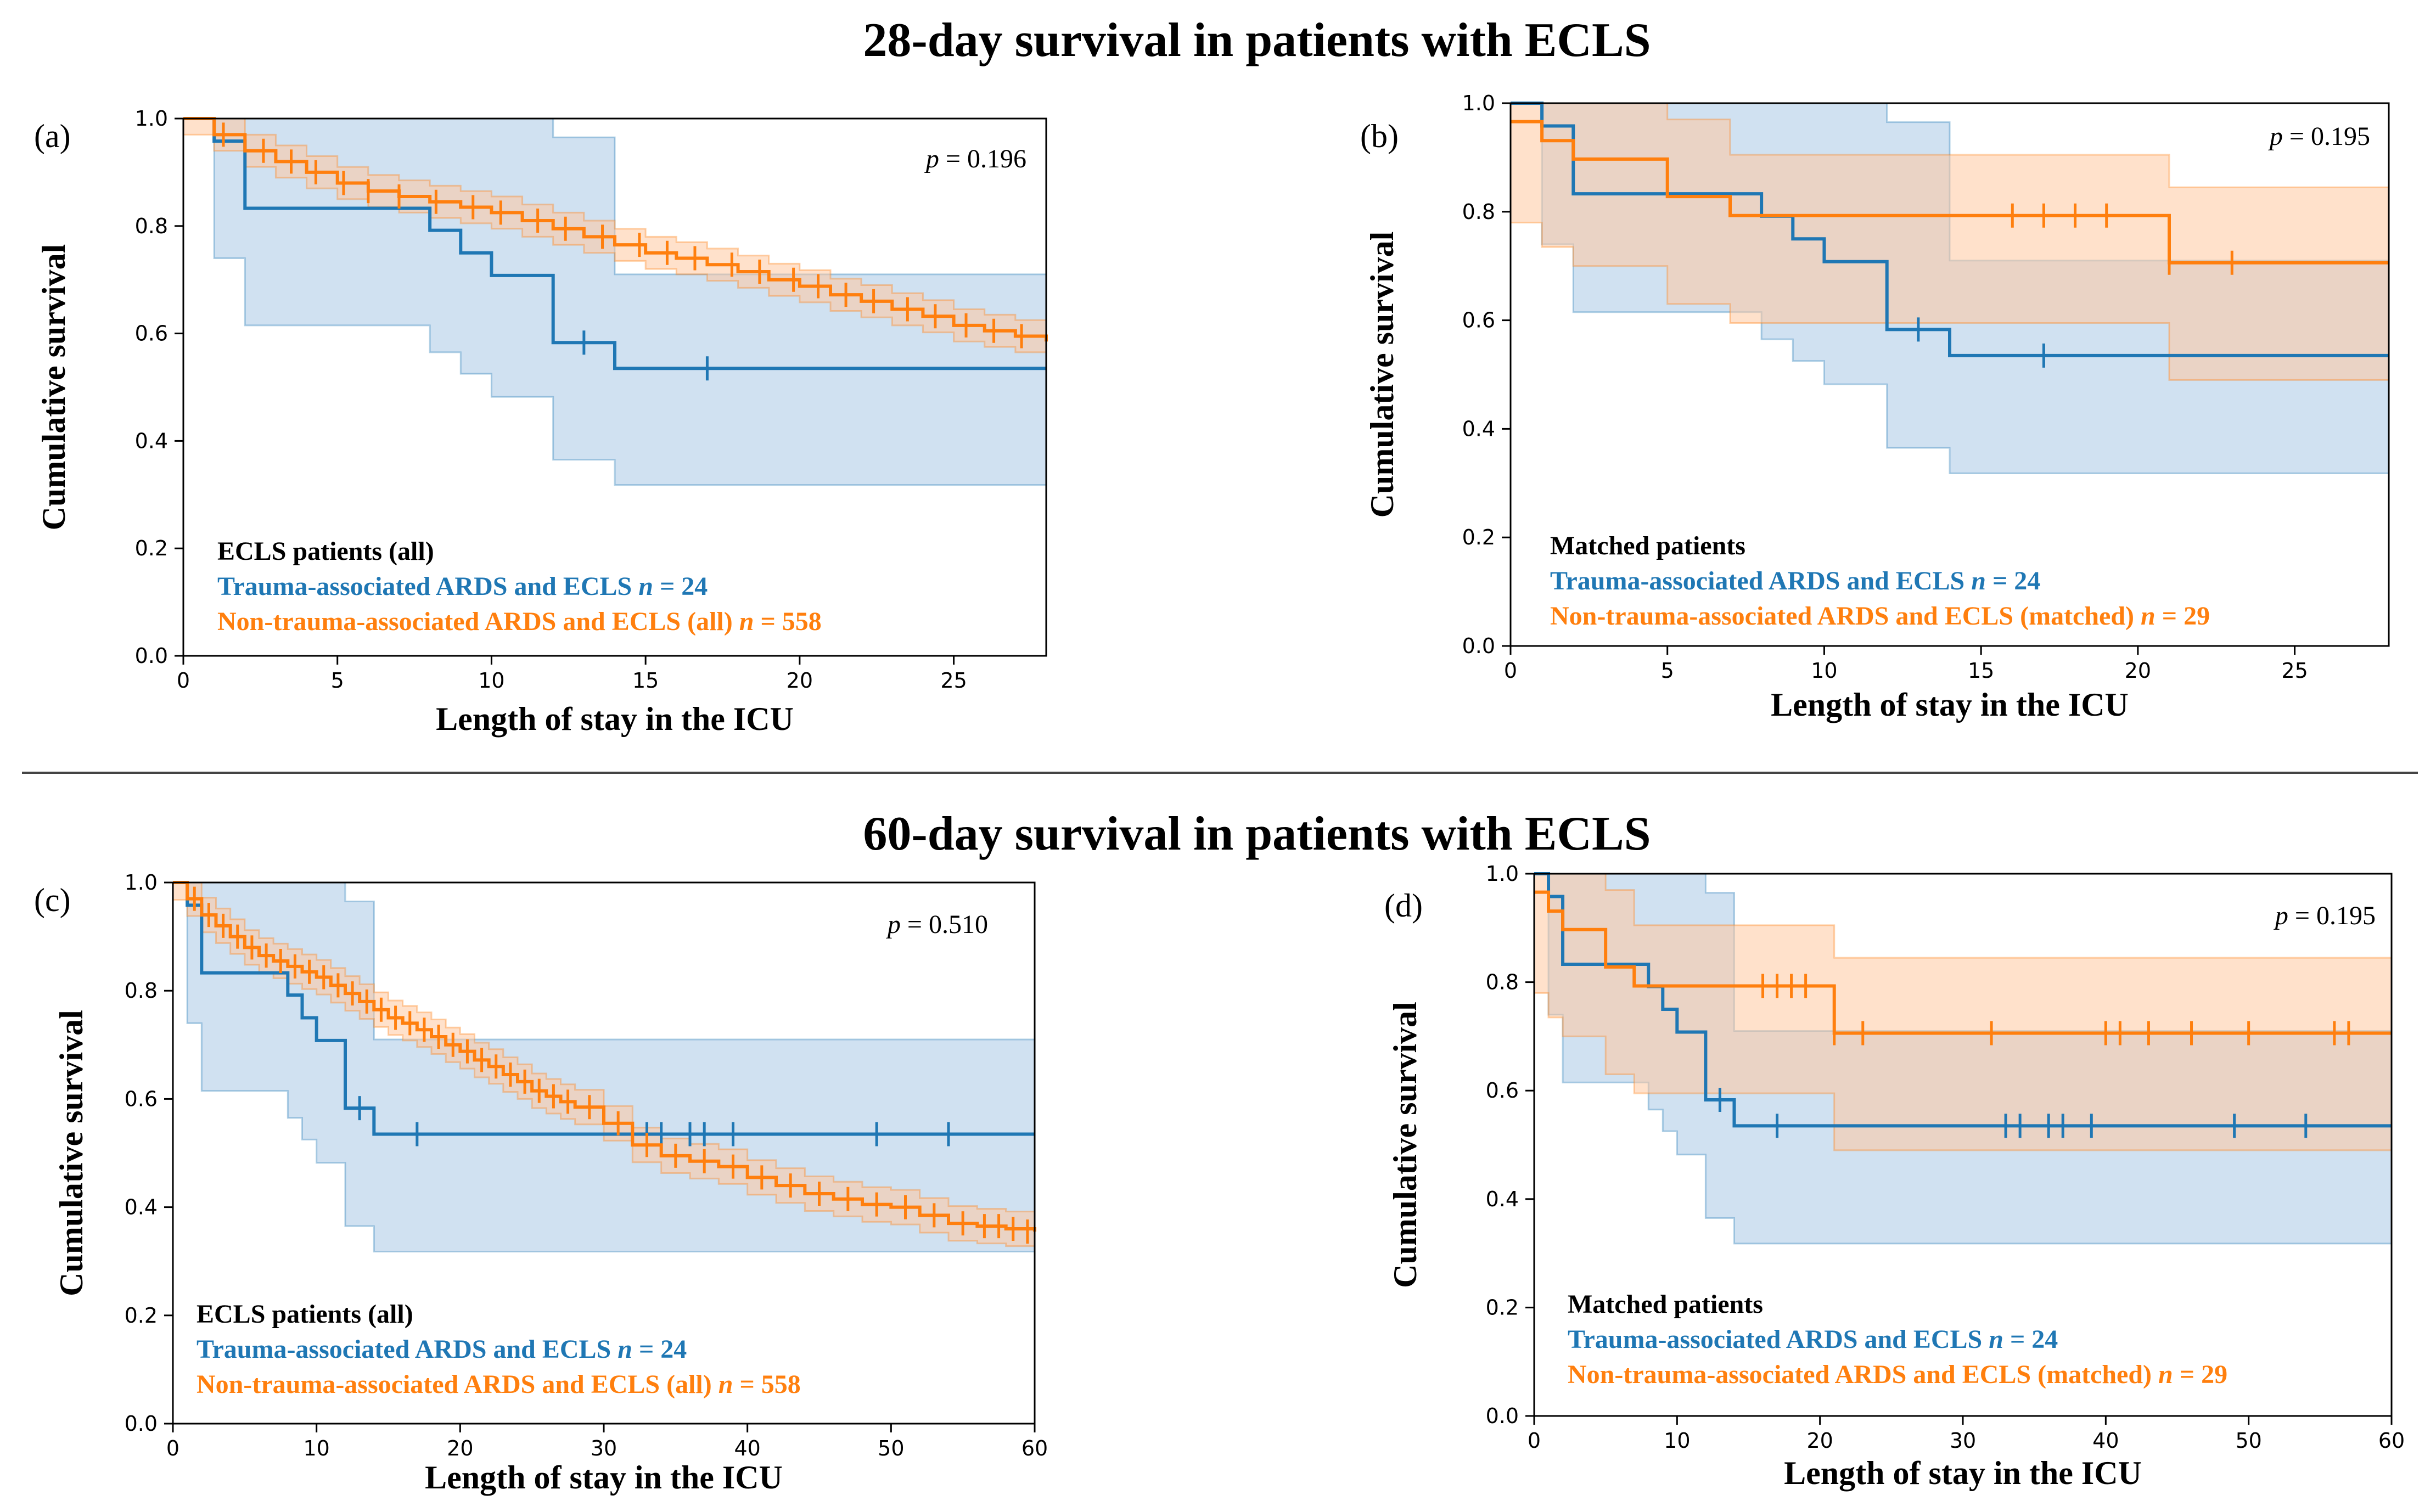 The width and height of the screenshot is (2436, 1512). What do you see at coordinates (1257, 40) in the screenshot?
I see `figure-title-28-day: 28-day survival in patients with ECLS` at bounding box center [1257, 40].